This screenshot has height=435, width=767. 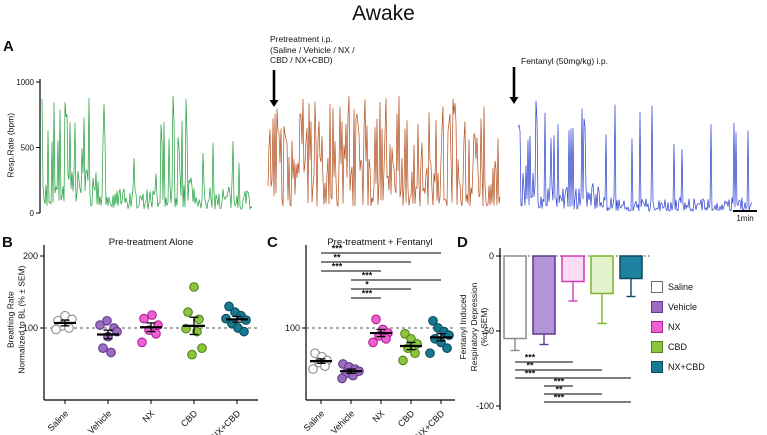 I want to click on figure-title: Awake, so click(x=383, y=13).